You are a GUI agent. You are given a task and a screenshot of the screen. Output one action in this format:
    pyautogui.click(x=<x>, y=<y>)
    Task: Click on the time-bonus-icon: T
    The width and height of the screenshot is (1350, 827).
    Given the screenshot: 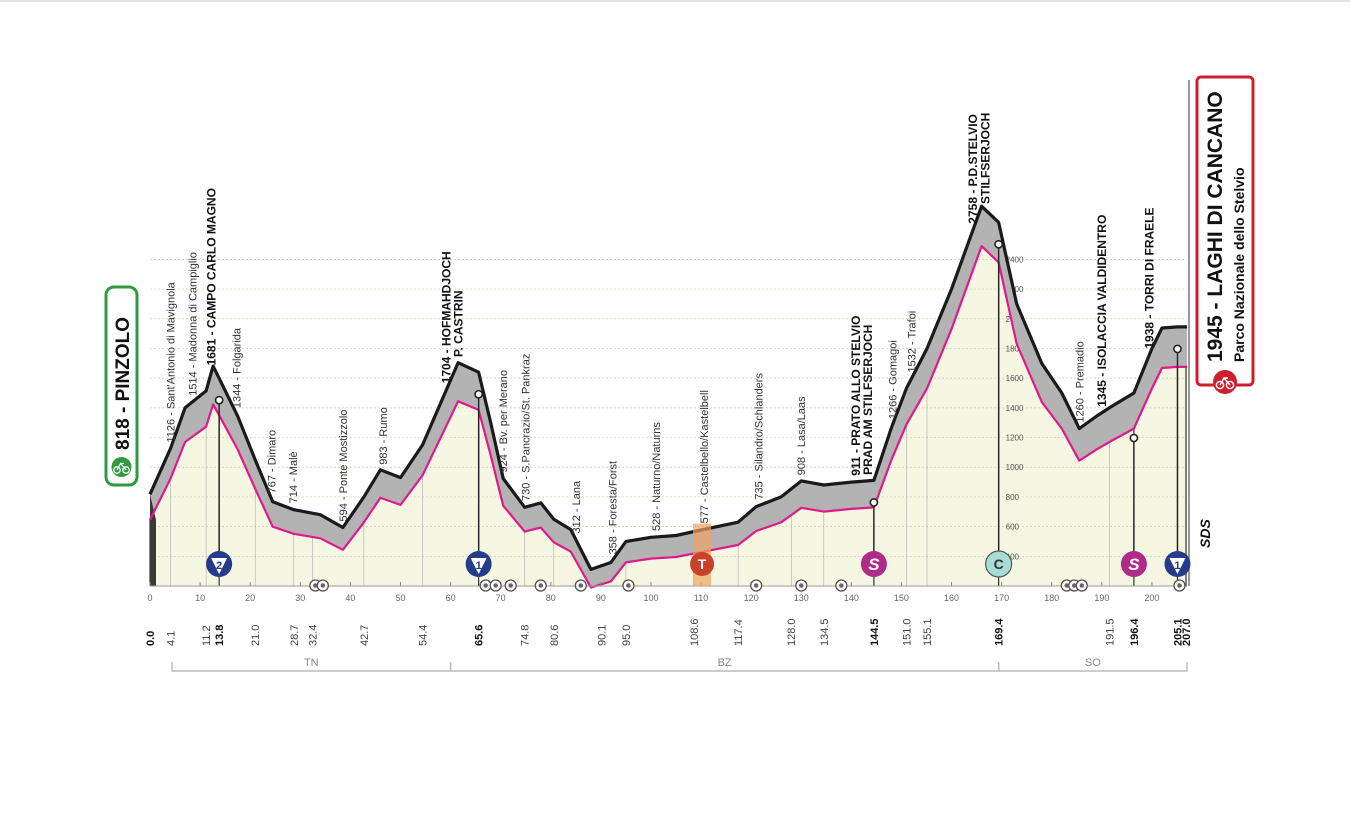 What is the action you would take?
    pyautogui.click(x=702, y=554)
    